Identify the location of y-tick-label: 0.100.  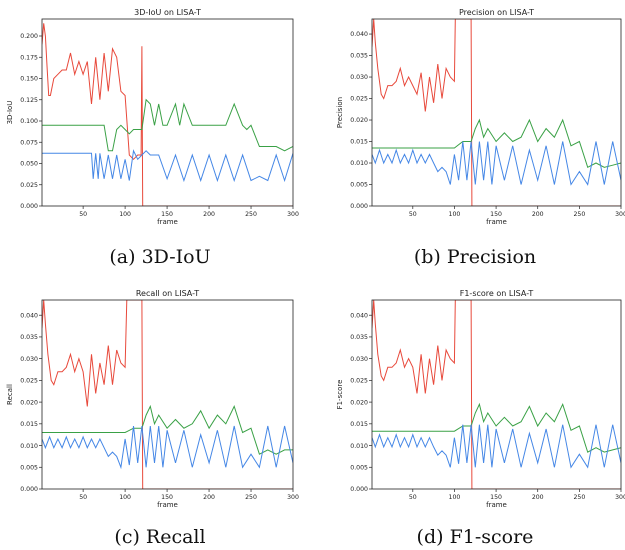
(29, 121).